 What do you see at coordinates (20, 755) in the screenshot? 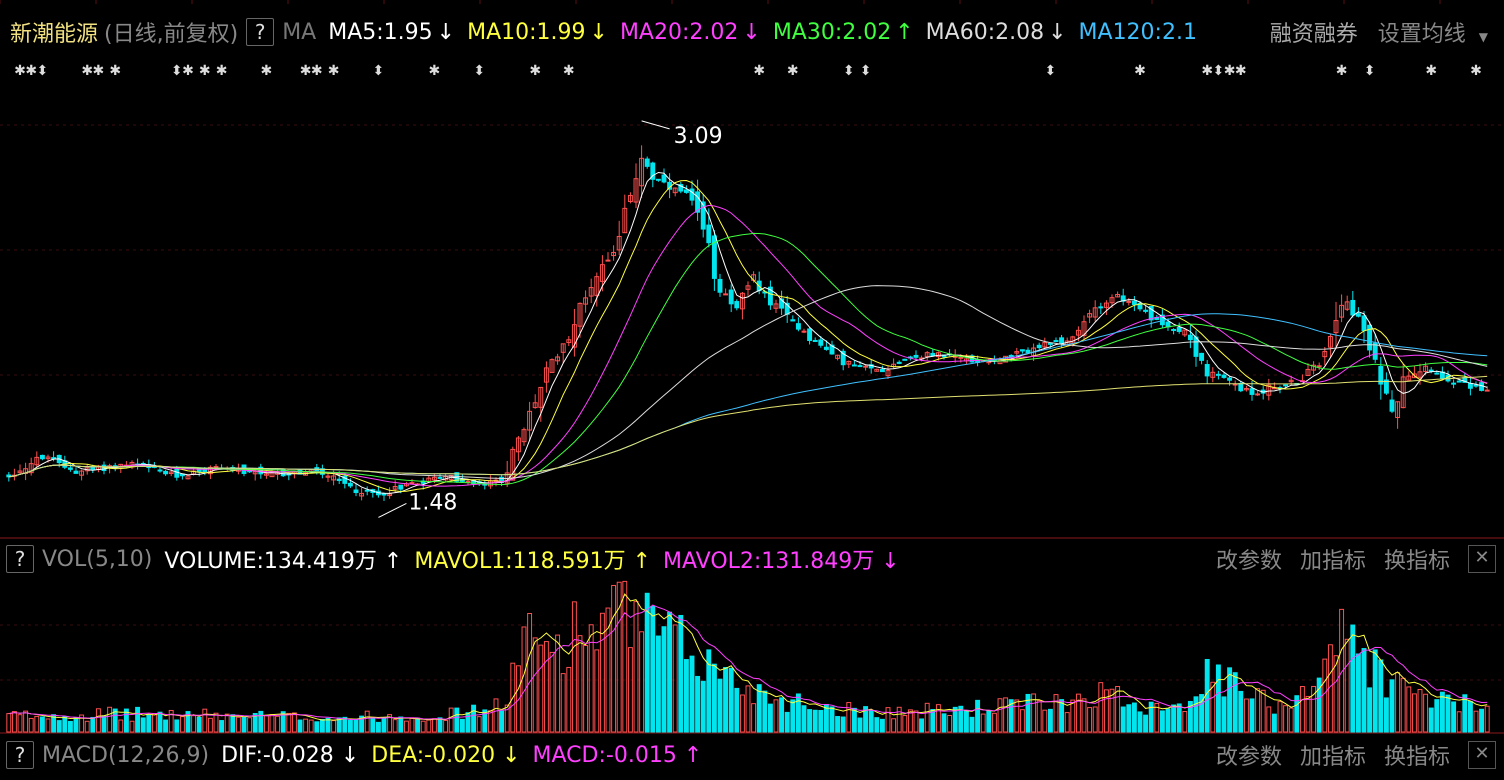
I see `macd-help-button: ?` at bounding box center [20, 755].